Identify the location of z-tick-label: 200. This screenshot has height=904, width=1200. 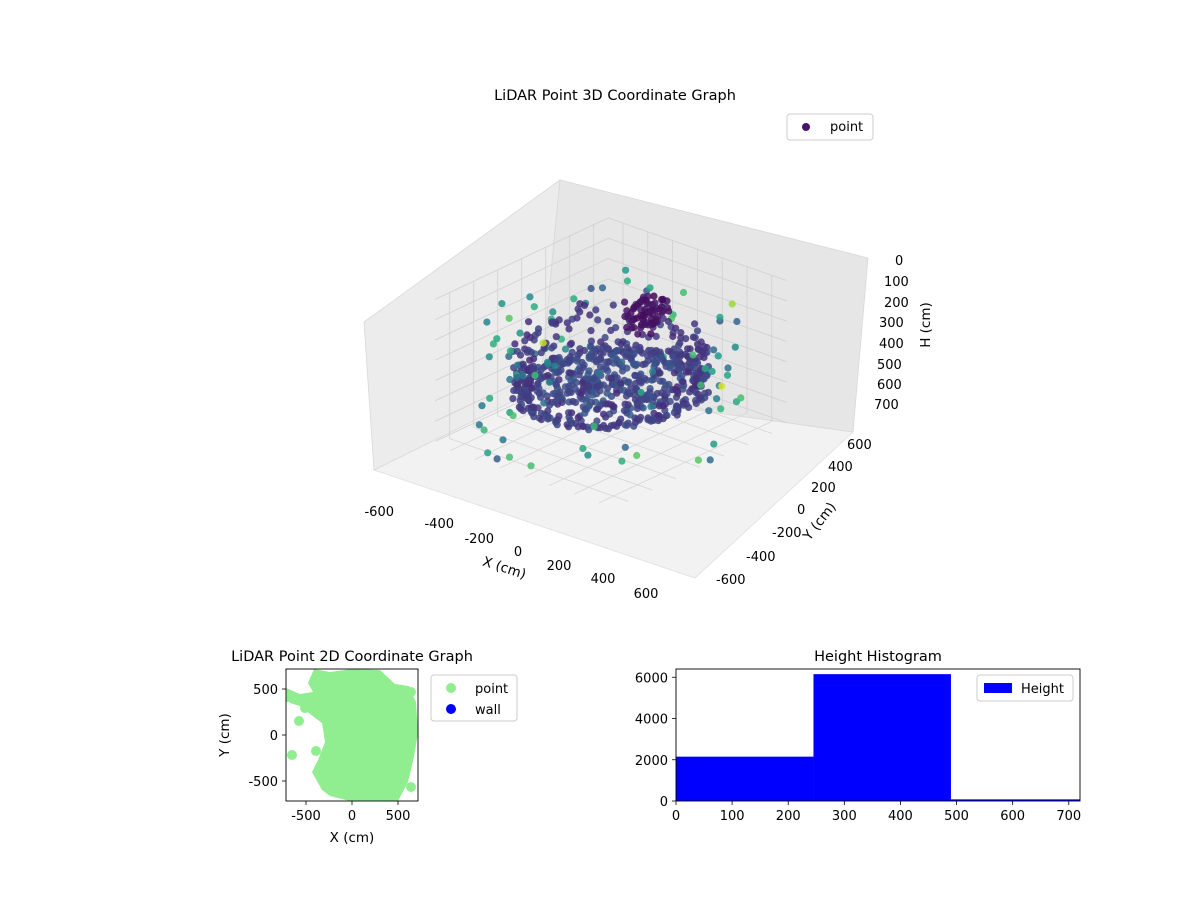
(896, 303).